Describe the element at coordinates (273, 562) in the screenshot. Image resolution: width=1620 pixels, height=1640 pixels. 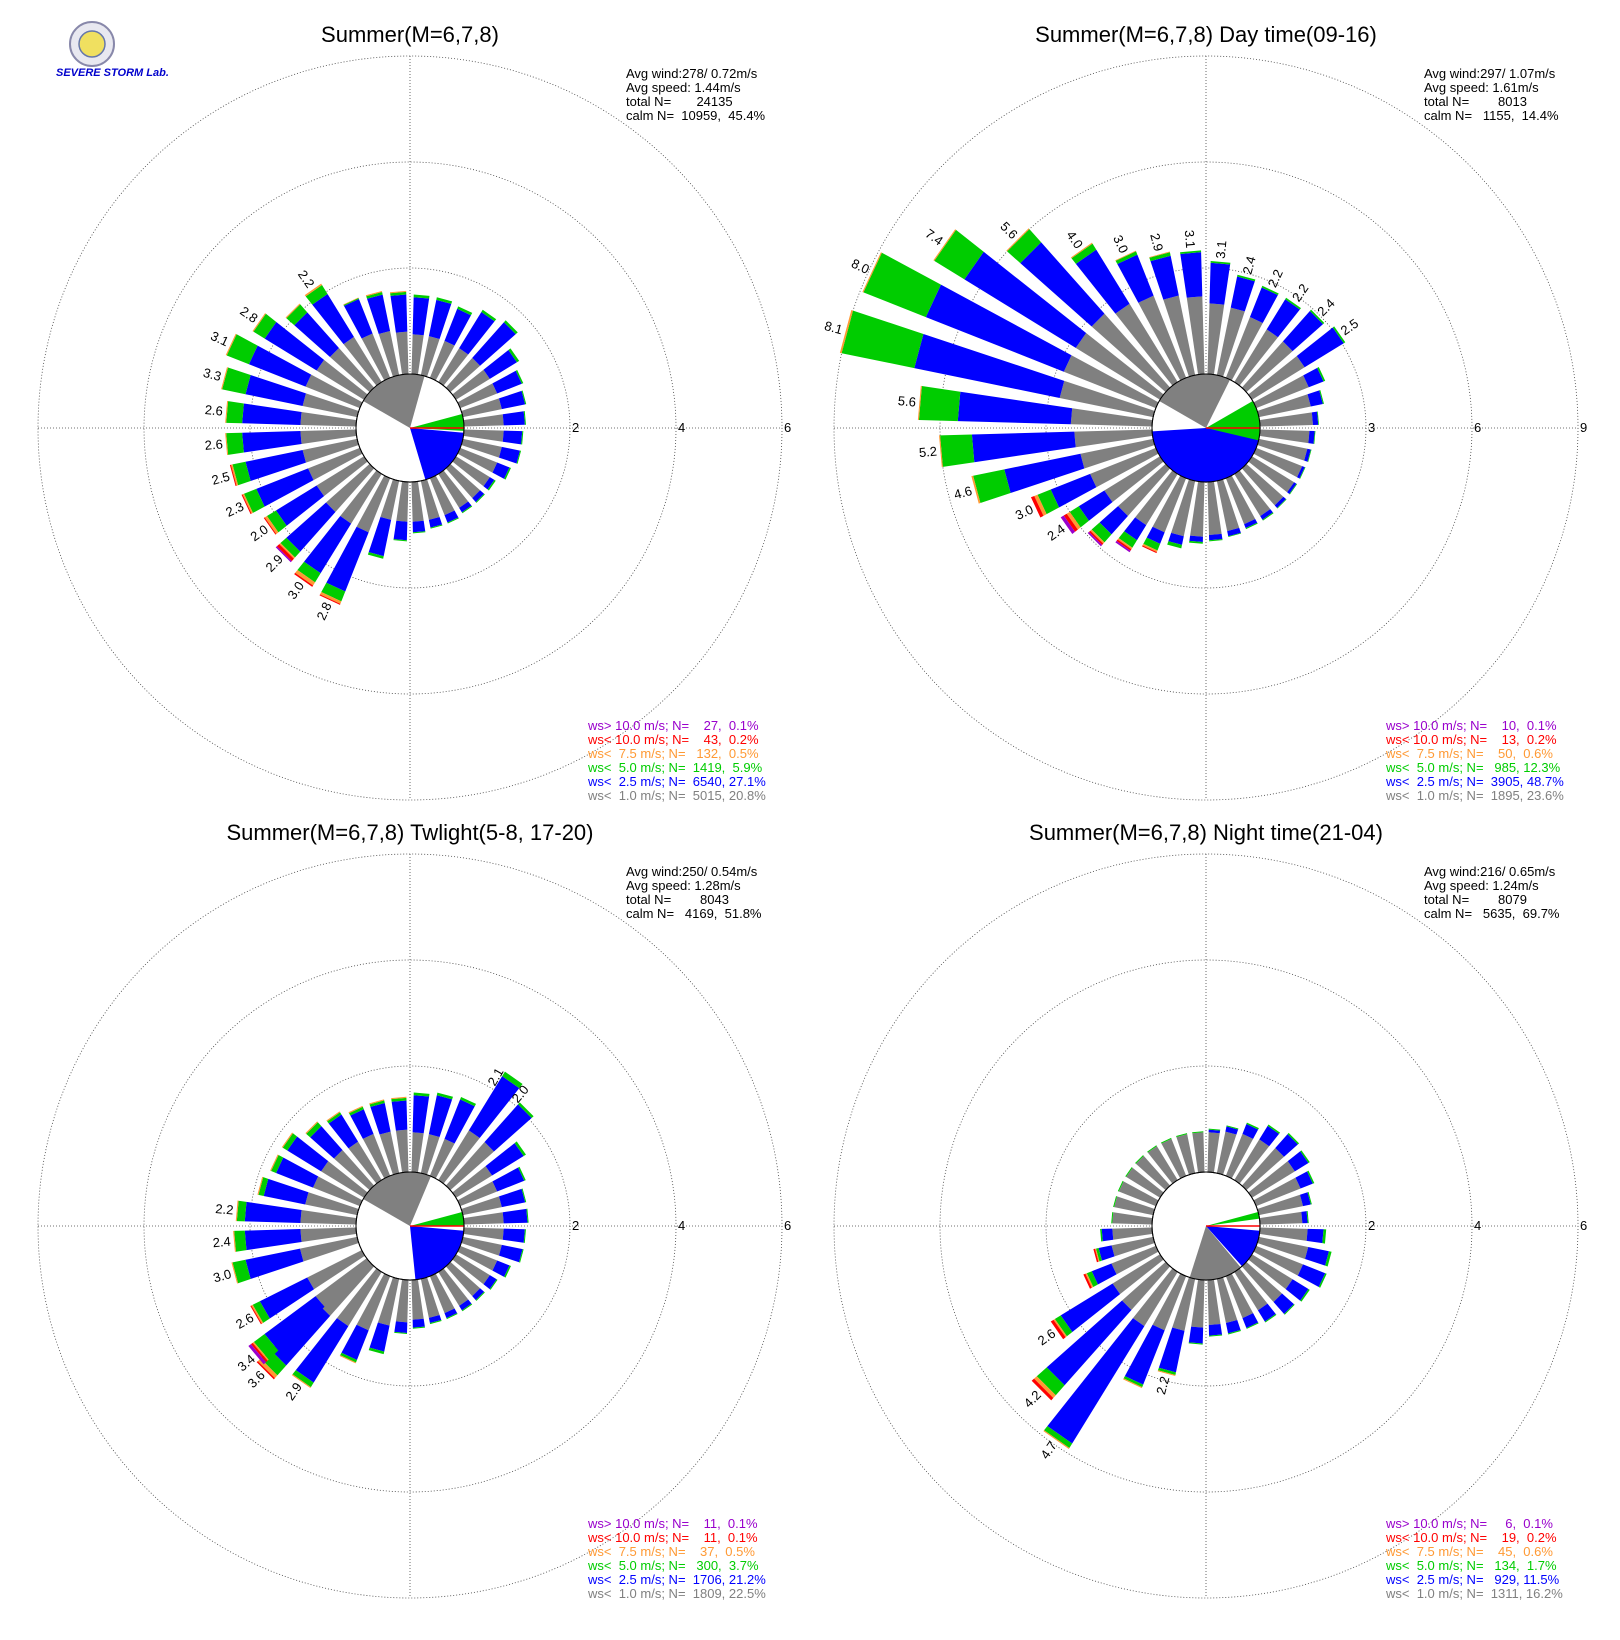
I see `bar-value-label: 2.9` at that location.